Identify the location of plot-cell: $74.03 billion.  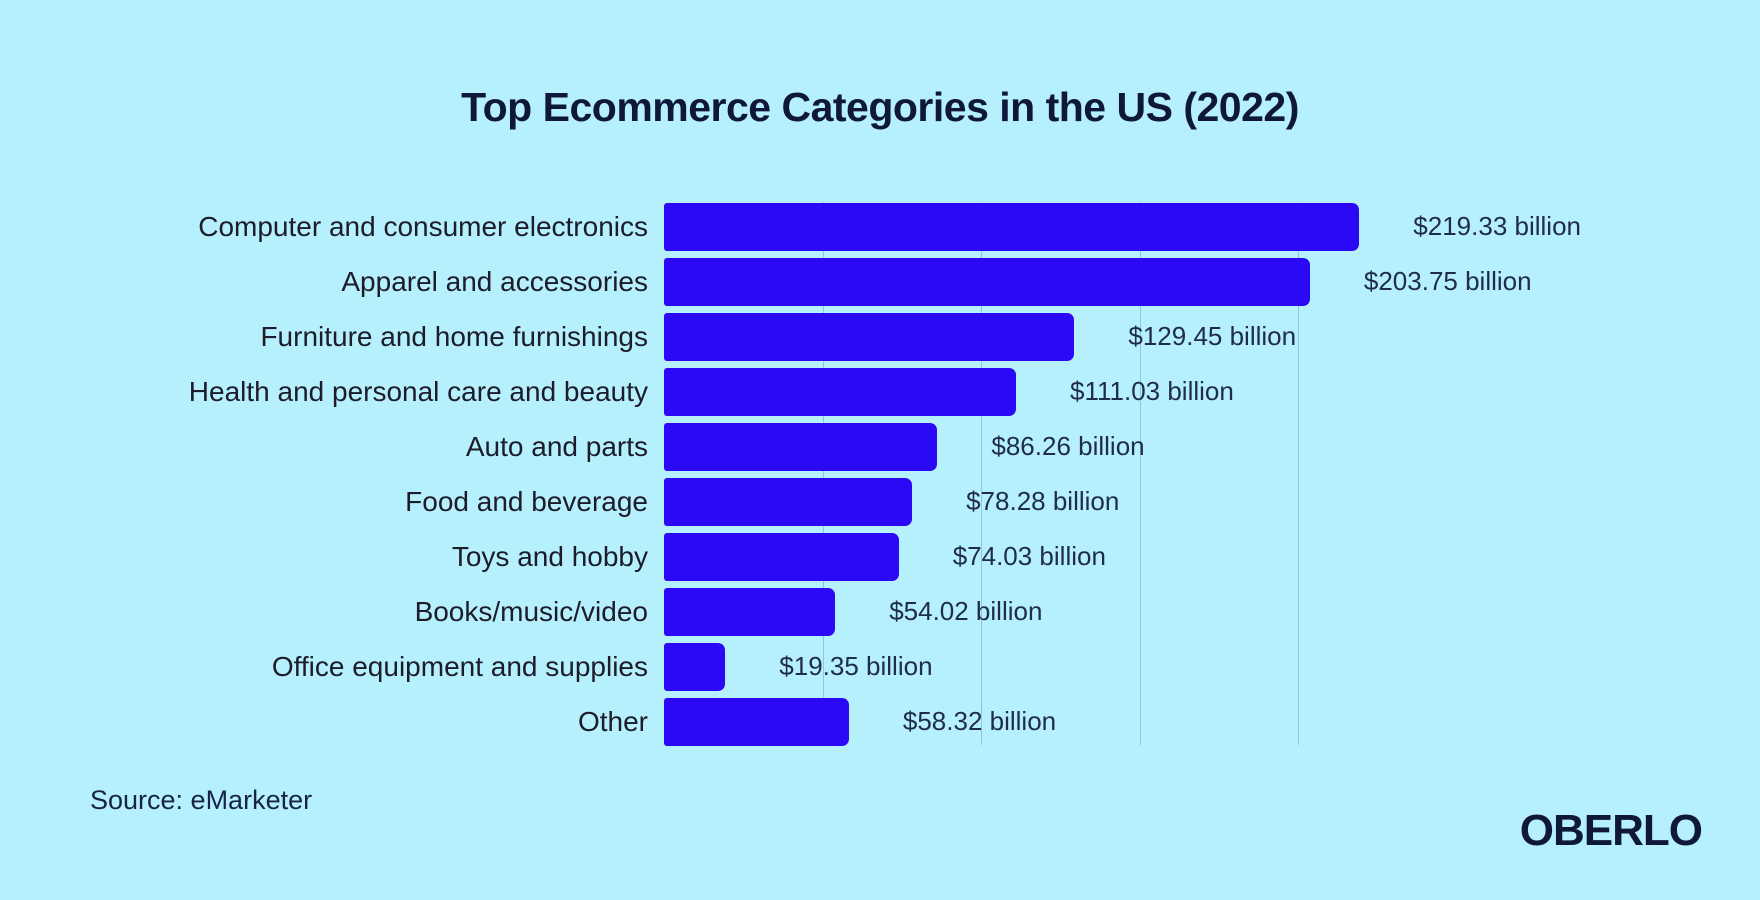
(1212, 556).